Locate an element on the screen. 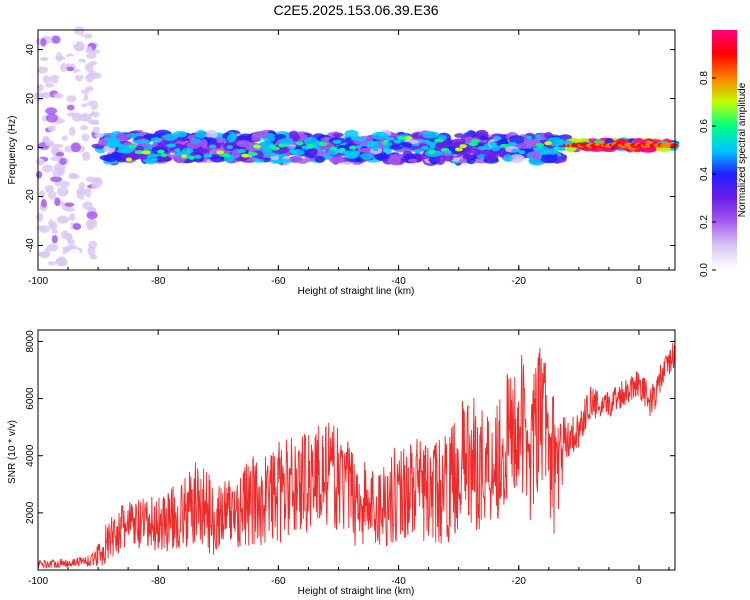  spectrogram-x-tick-label: 0 is located at coordinates (639, 281).